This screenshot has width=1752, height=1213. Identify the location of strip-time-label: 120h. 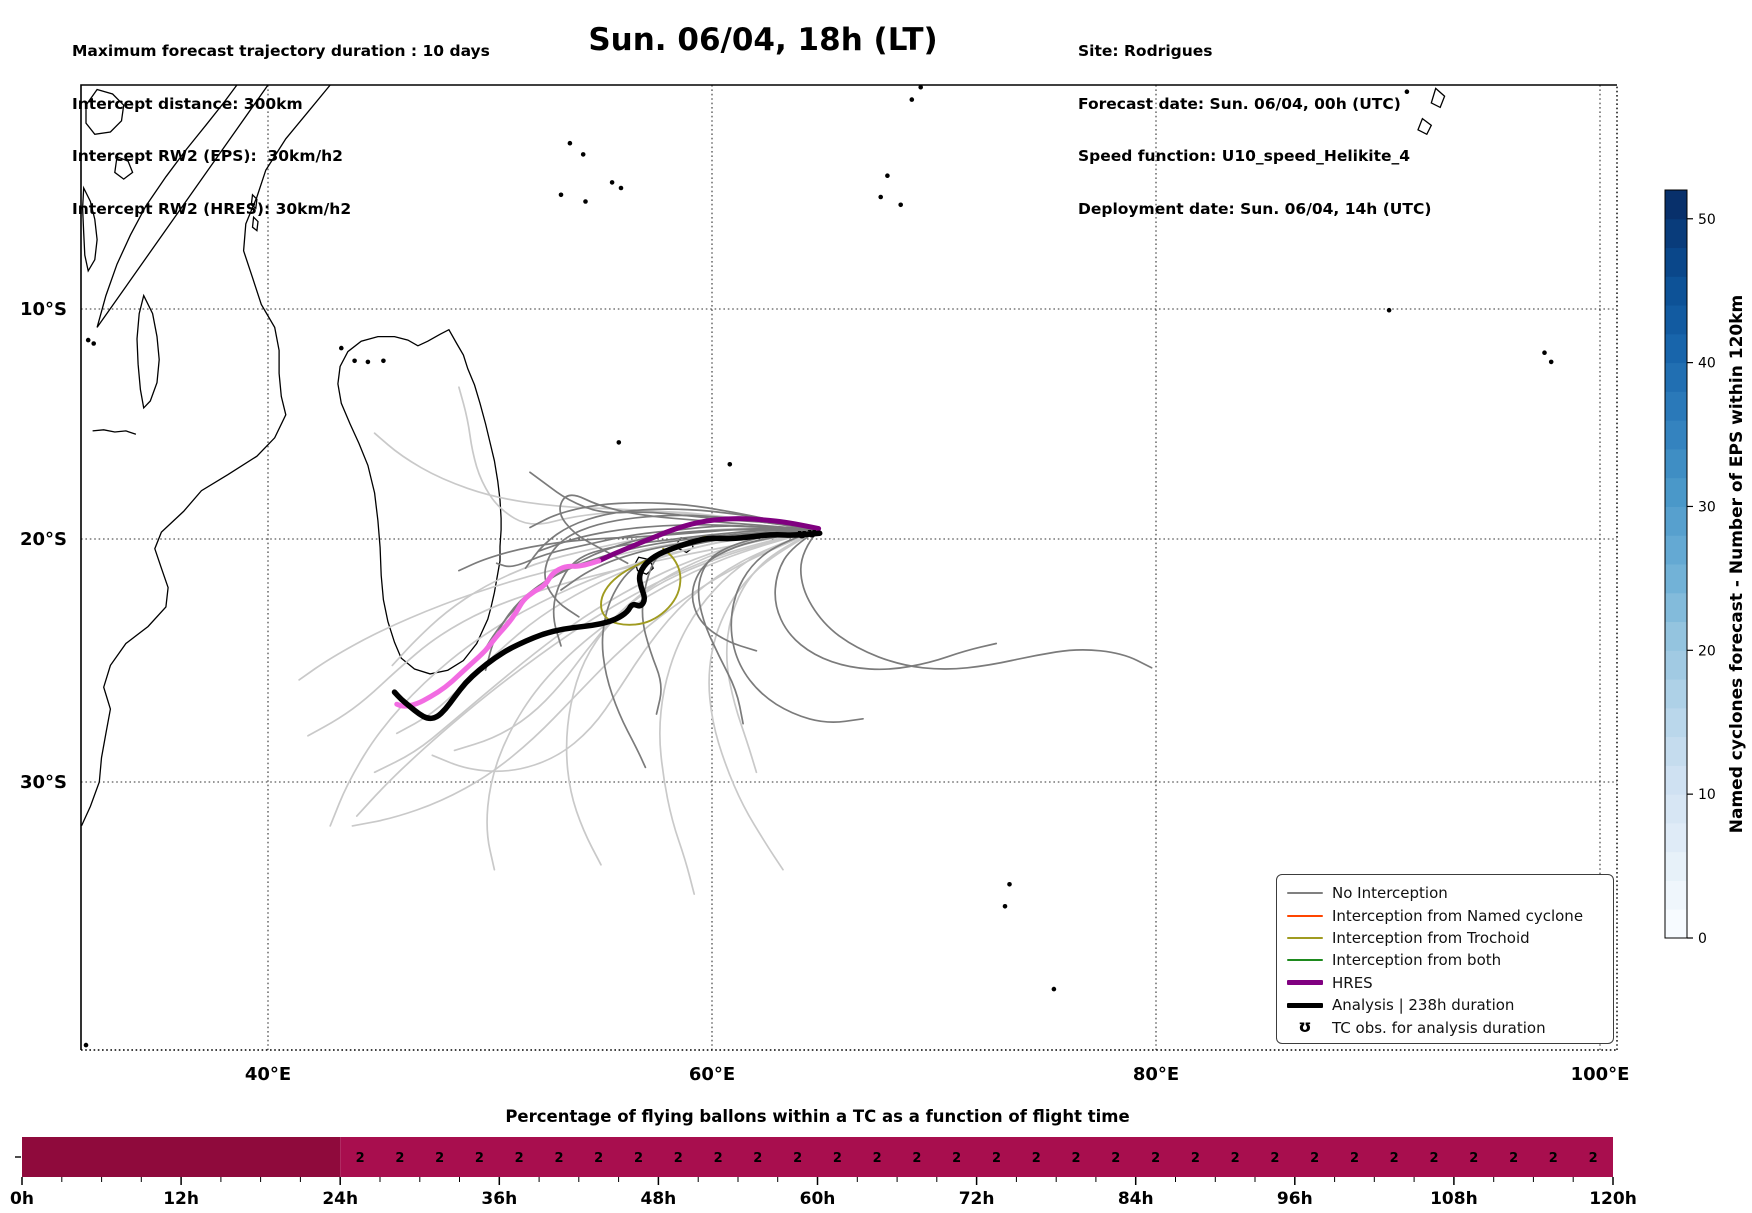
(1613, 1199).